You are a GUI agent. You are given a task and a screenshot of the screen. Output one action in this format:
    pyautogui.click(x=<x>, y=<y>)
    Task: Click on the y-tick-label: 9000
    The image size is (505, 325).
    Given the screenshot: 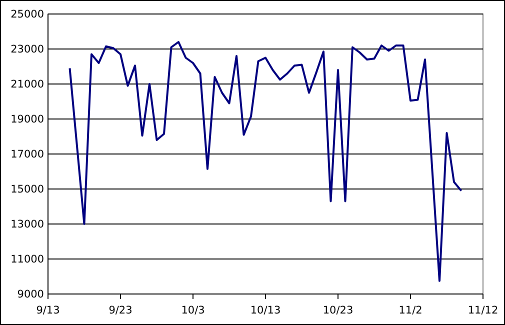 What is the action you would take?
    pyautogui.click(x=30, y=294)
    